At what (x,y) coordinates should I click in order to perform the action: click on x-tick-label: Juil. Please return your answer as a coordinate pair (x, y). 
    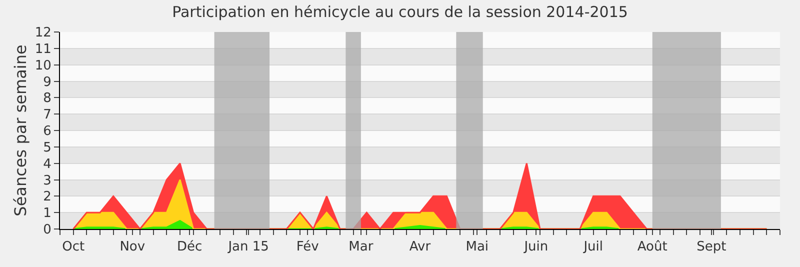
    Looking at the image, I should click on (592, 247).